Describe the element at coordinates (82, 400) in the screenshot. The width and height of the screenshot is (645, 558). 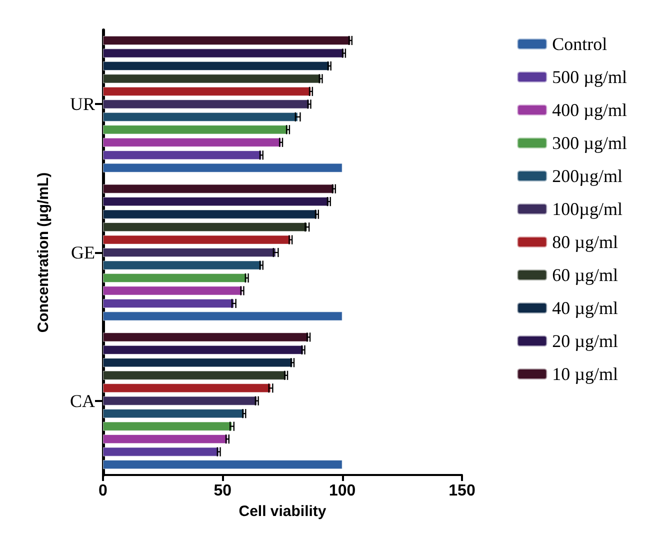
I see `y-tick-label: CA` at that location.